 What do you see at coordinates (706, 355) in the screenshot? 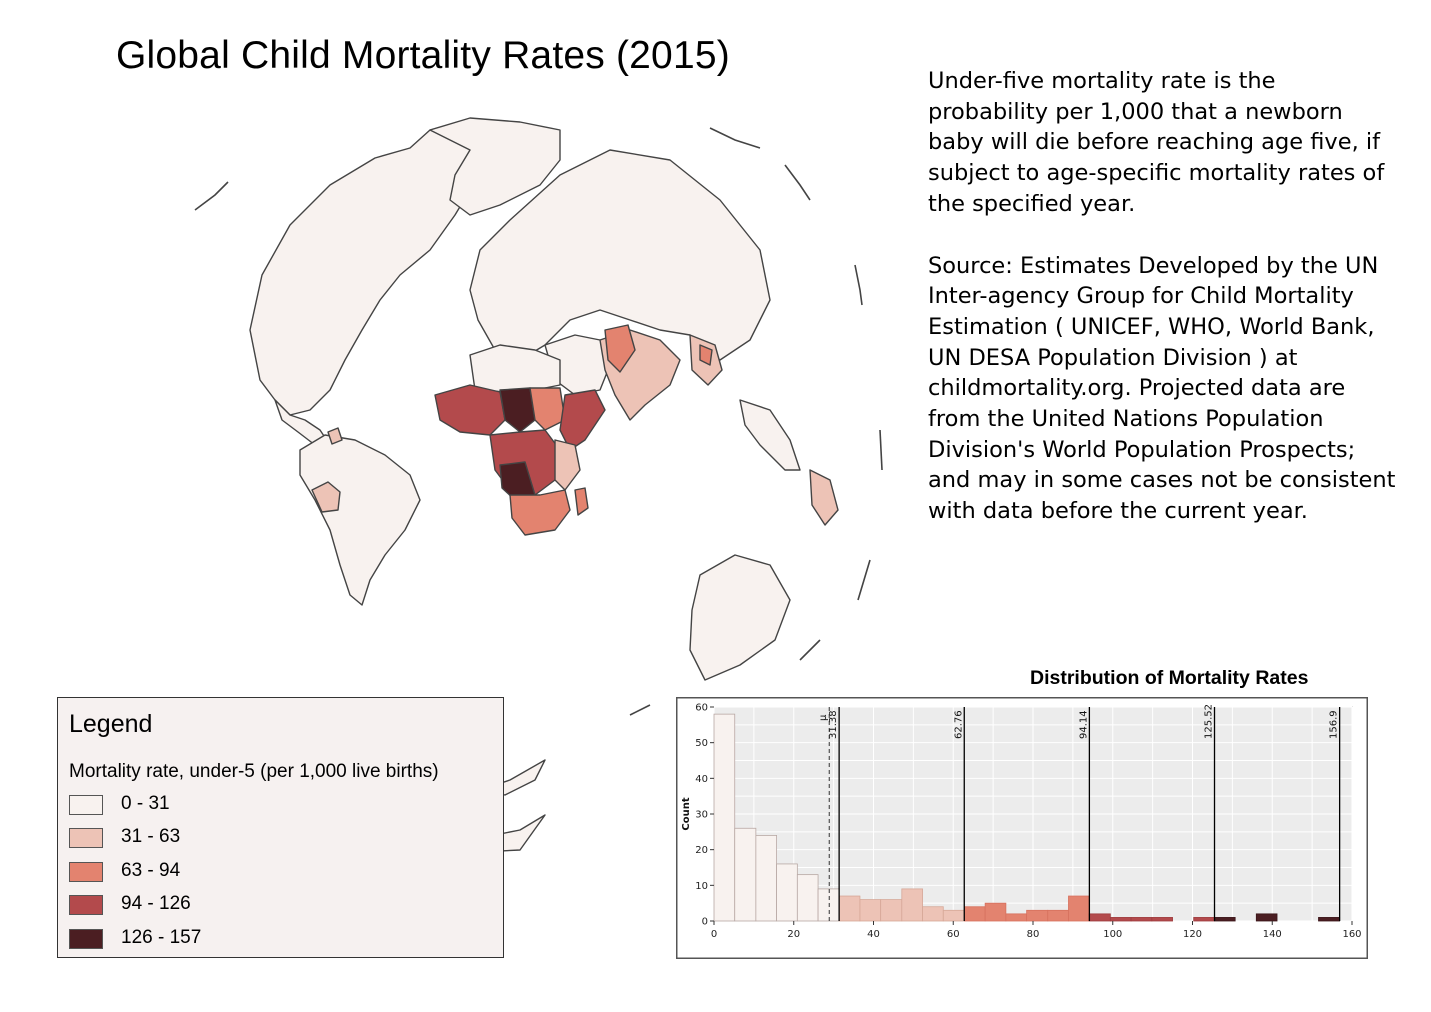
I see `region-laos` at bounding box center [706, 355].